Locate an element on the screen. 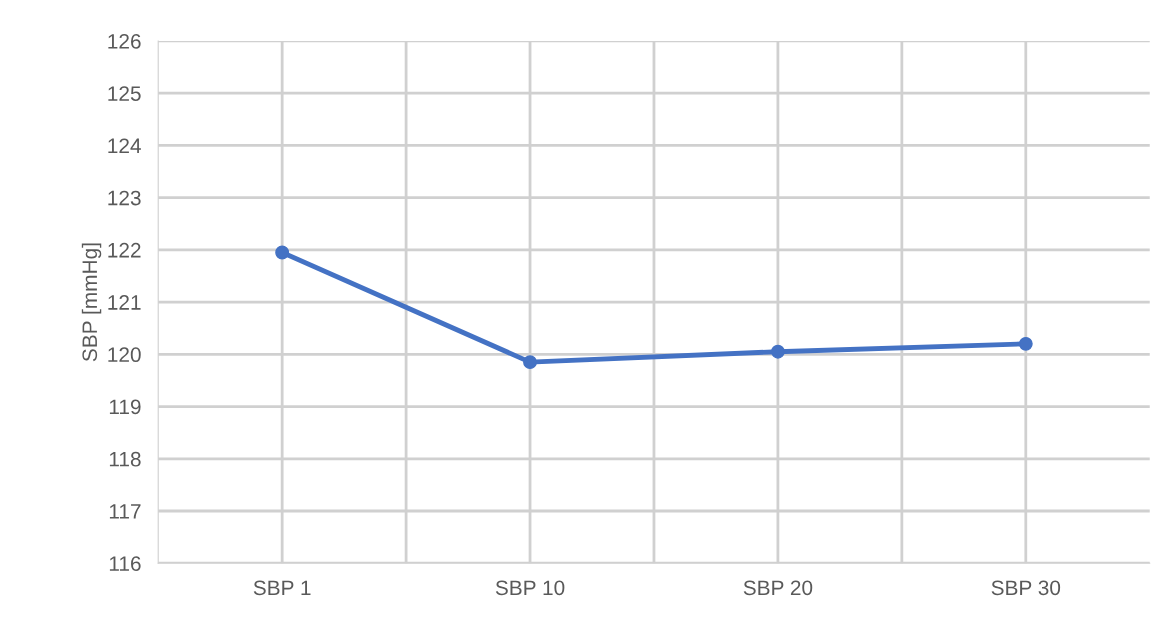 The image size is (1172, 630). y-tick-label: 126 is located at coordinates (124, 41).